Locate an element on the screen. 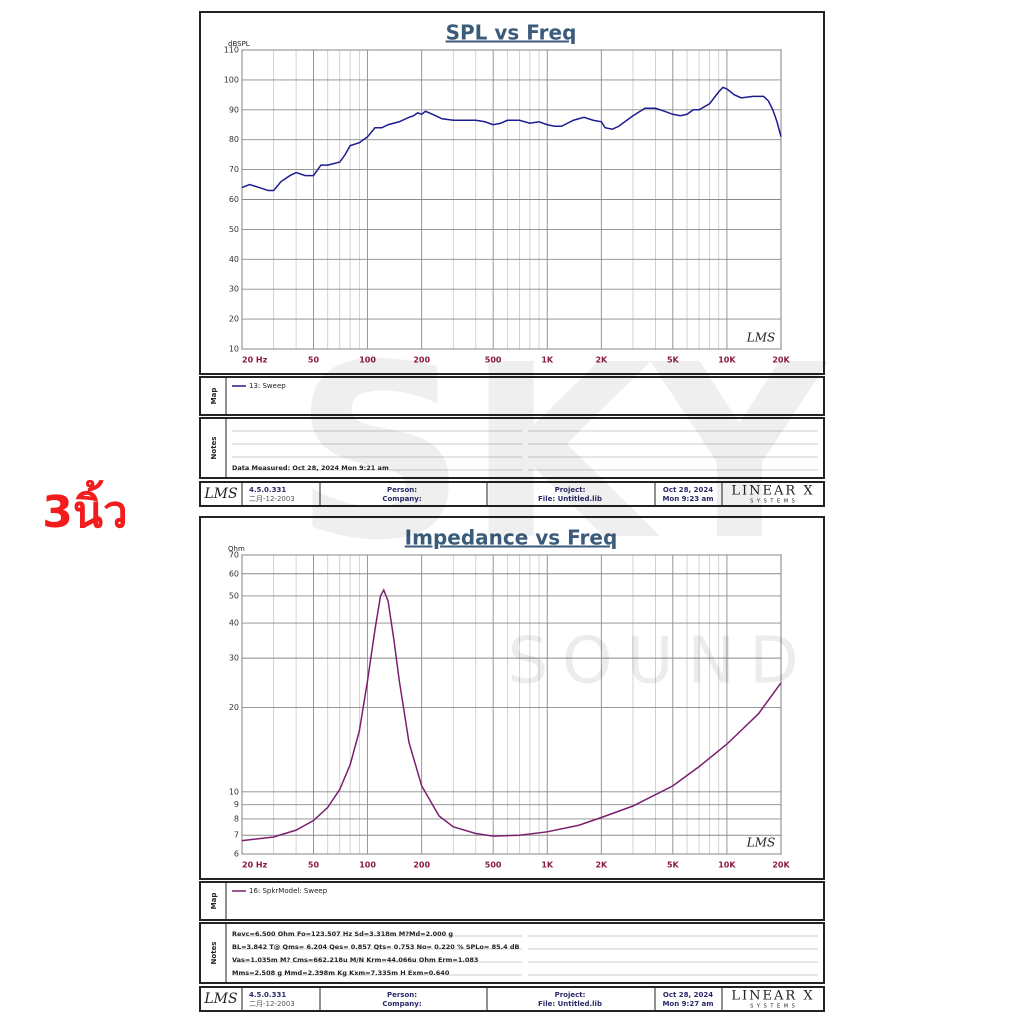 This screenshot has width=1024, height=1024. y-tick-label: 8 is located at coordinates (236, 818).